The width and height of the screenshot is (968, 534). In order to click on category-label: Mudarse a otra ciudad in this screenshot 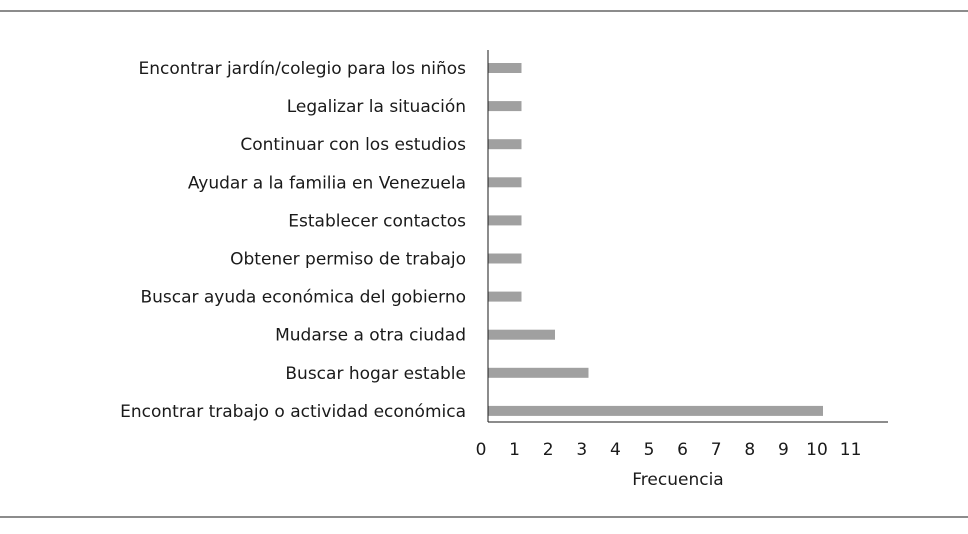, I will do `click(370, 336)`.